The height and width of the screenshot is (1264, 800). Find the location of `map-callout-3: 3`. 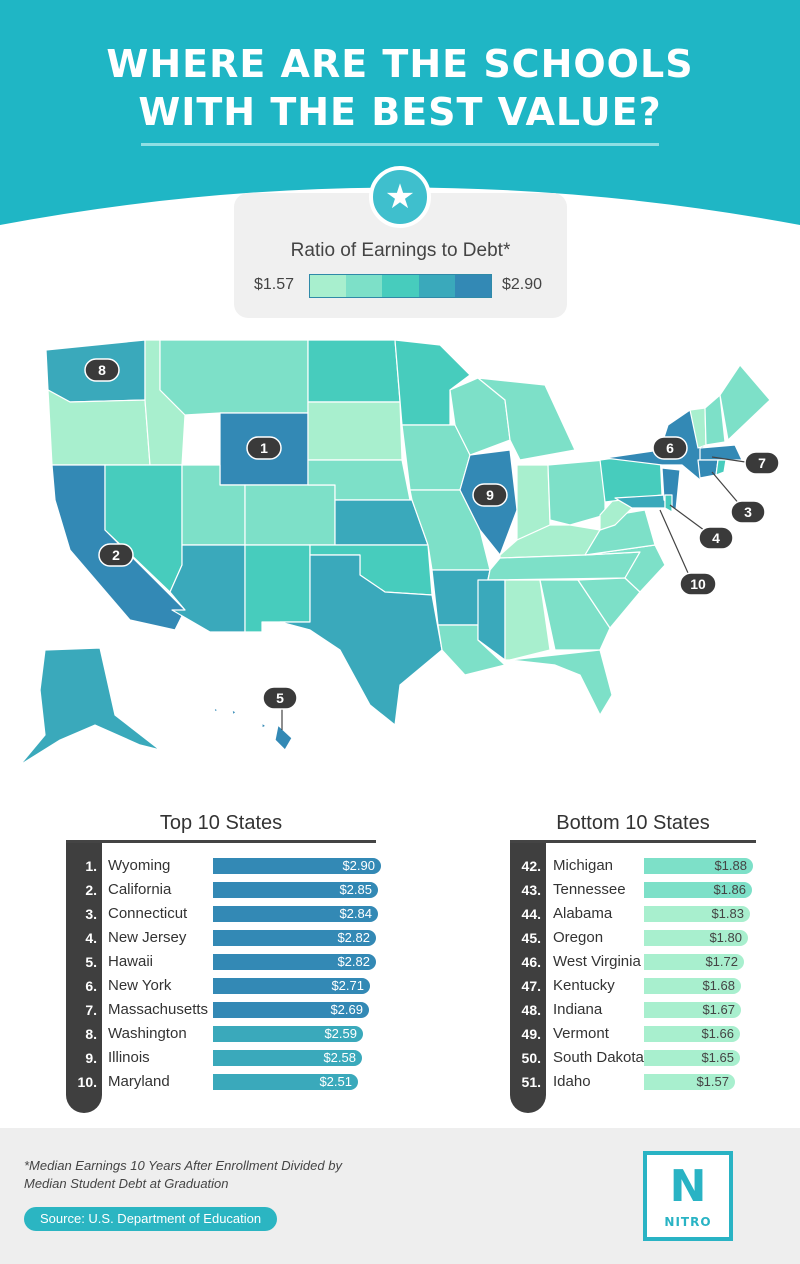

map-callout-3: 3 is located at coordinates (748, 512).